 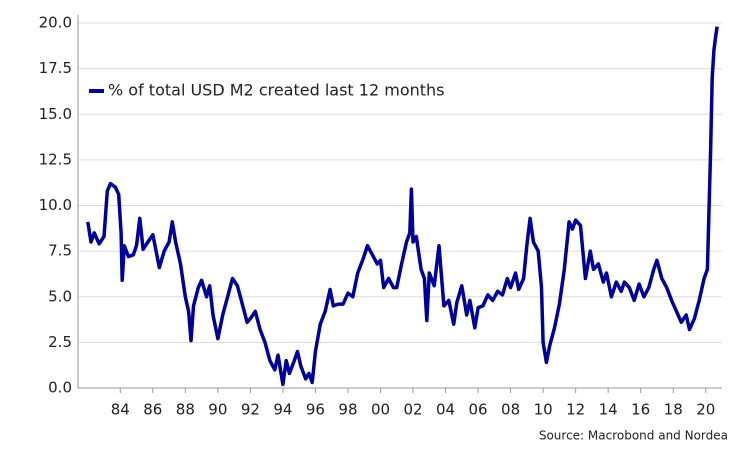 I want to click on x-tick-label: 16, so click(x=640, y=410).